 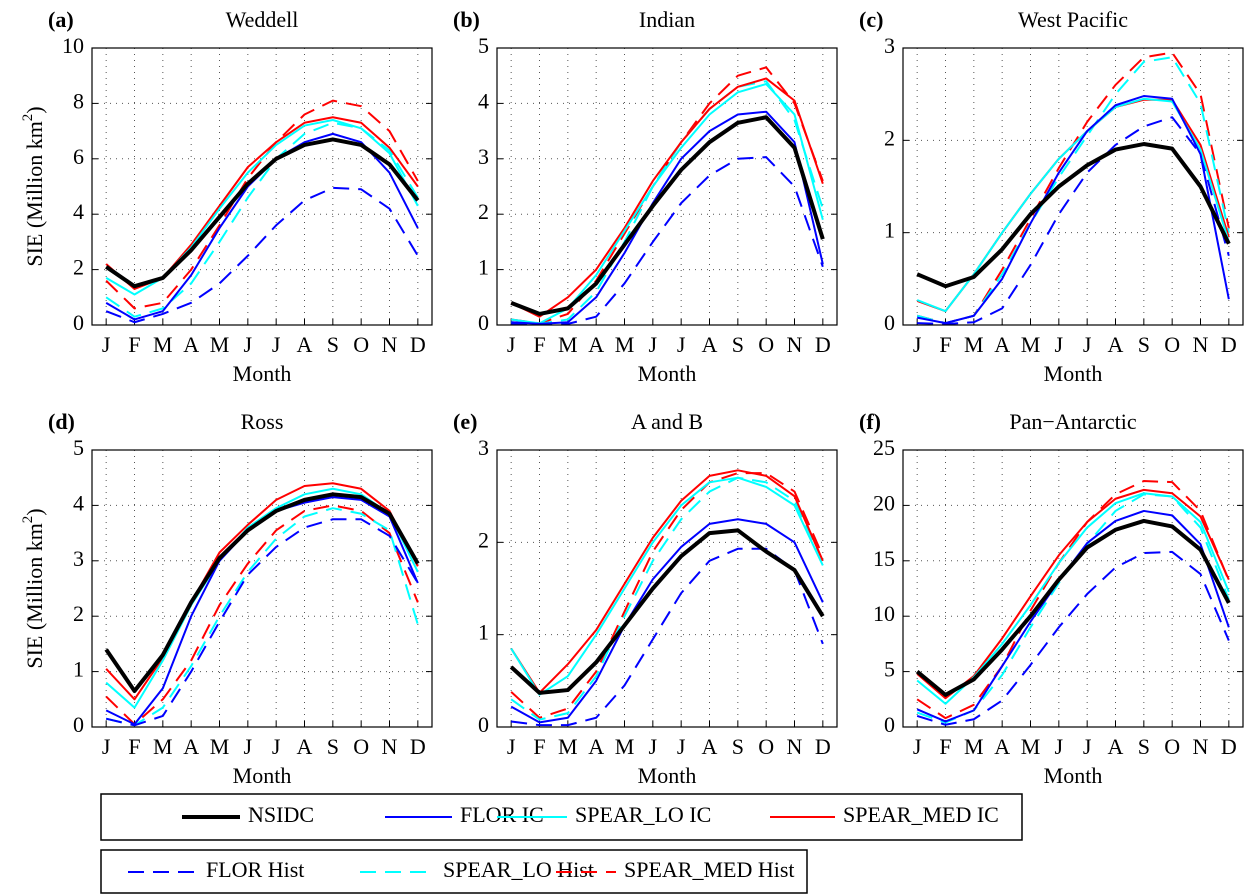 I want to click on panel-label: (d), so click(x=61, y=421).